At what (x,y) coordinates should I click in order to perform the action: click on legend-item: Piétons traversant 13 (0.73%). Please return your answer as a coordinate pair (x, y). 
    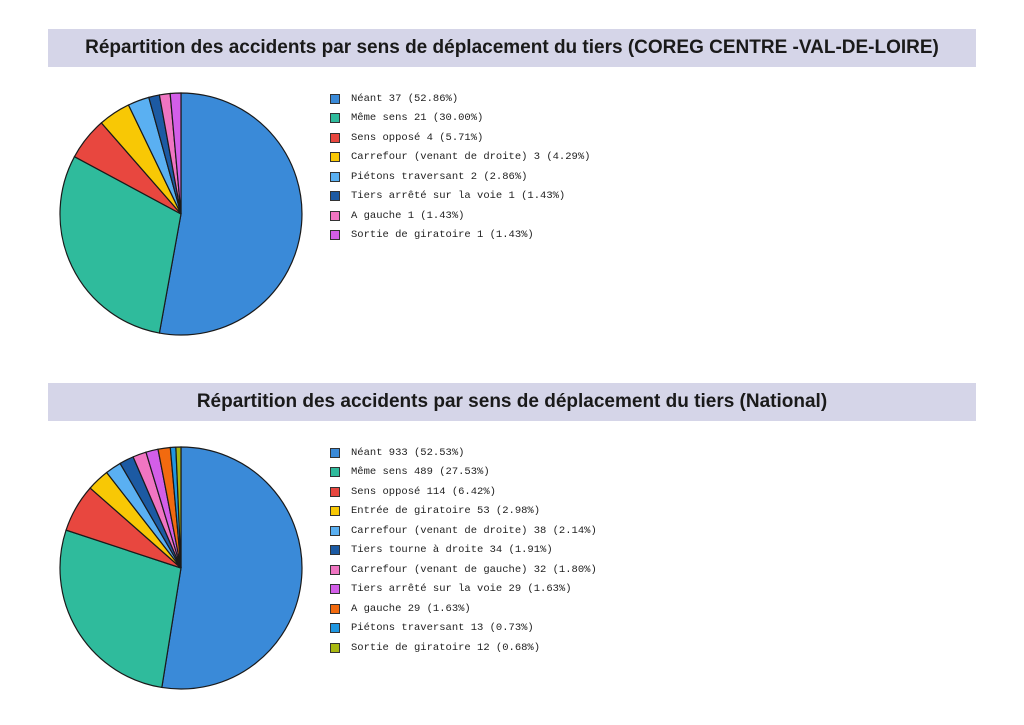
    Looking at the image, I should click on (463, 629).